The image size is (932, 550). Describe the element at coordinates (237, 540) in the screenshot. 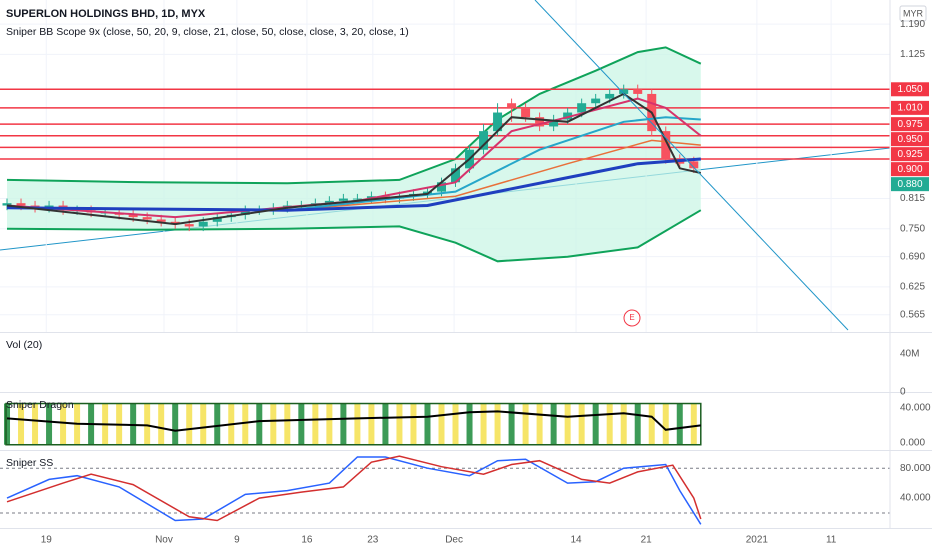

I see `x-tick-label: 9` at that location.